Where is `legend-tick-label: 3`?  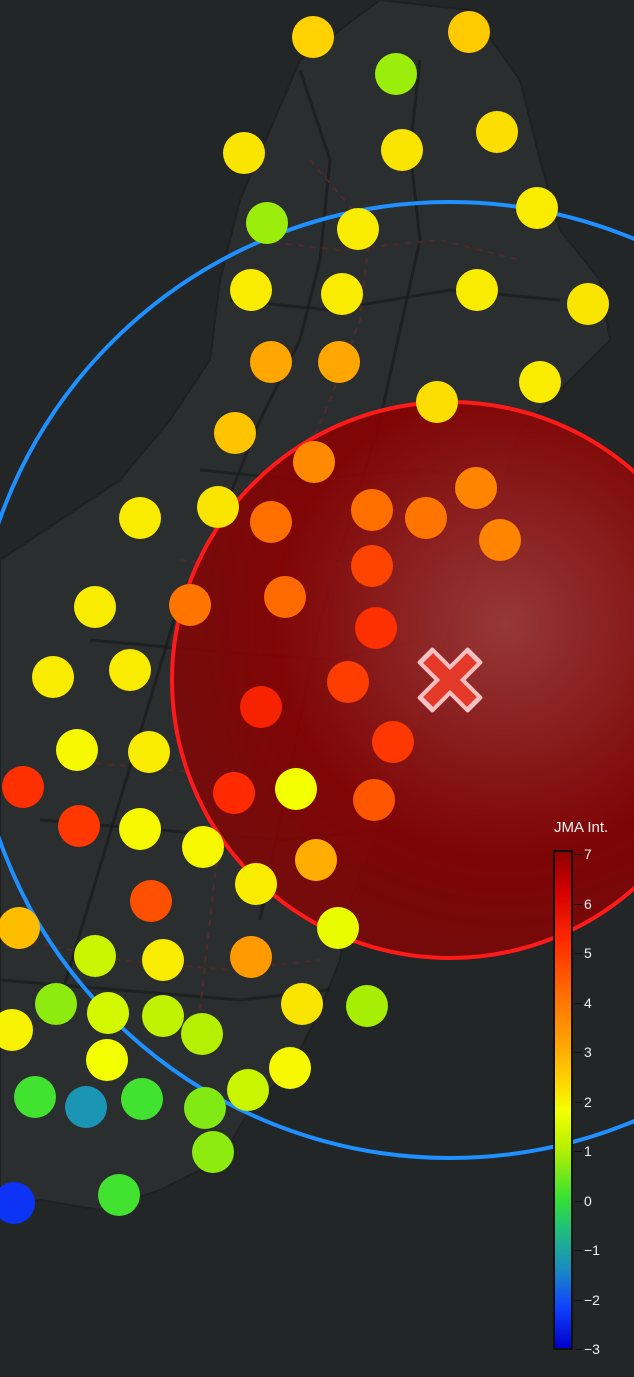
legend-tick-label: 3 is located at coordinates (588, 1052).